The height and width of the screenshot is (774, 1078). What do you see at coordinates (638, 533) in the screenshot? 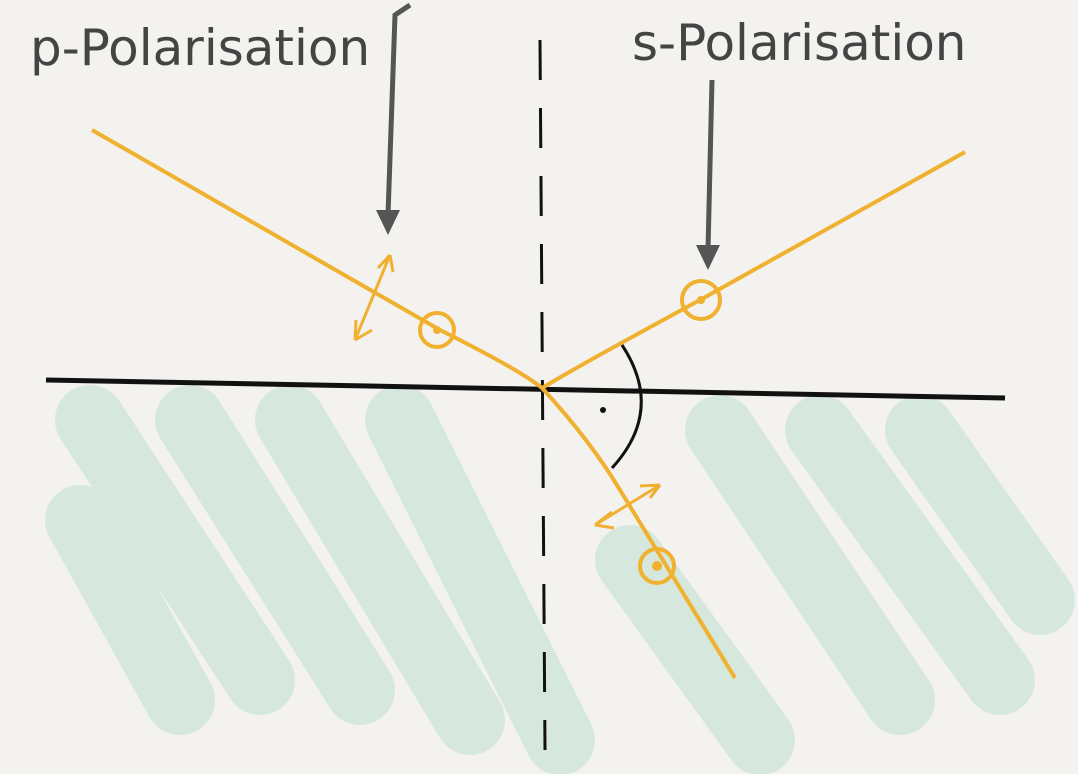
I see `refracted-ray` at bounding box center [638, 533].